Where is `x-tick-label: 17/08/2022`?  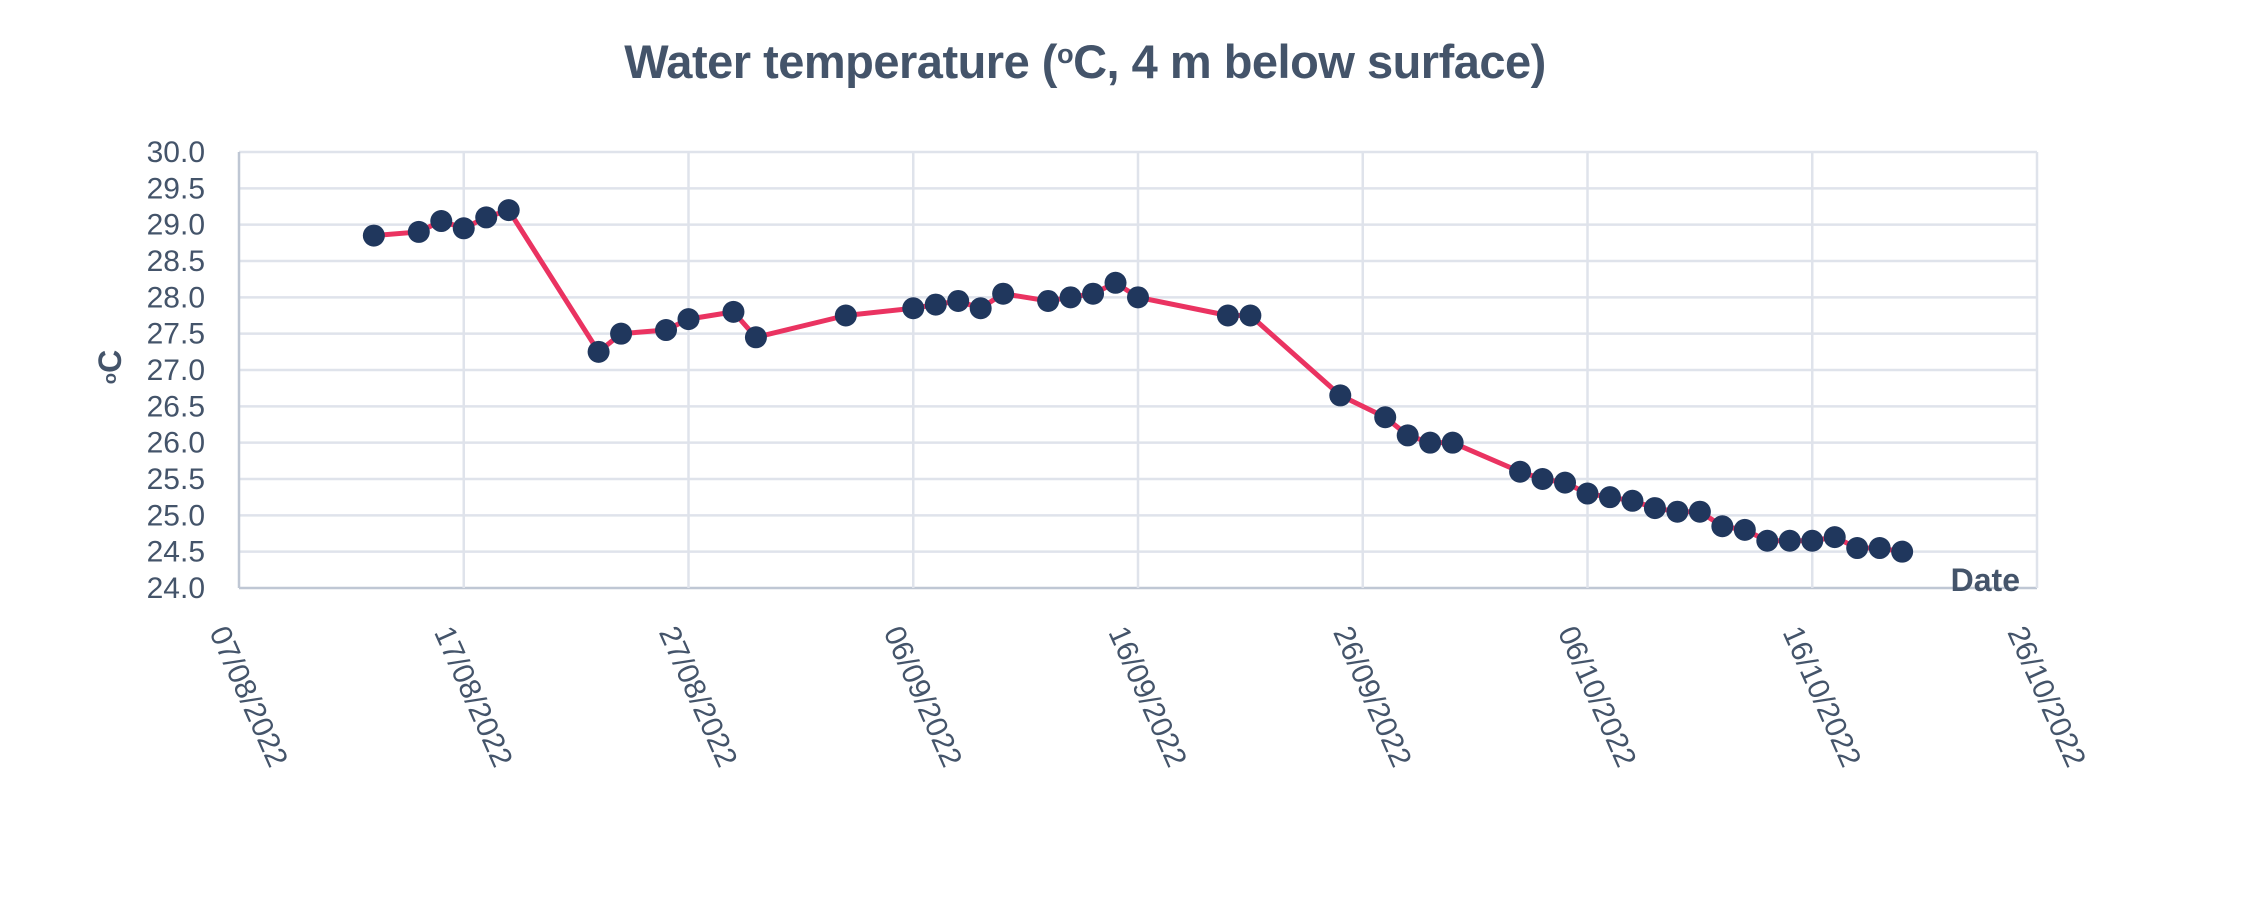
x-tick-label: 17/08/2022 is located at coordinates (472, 696).